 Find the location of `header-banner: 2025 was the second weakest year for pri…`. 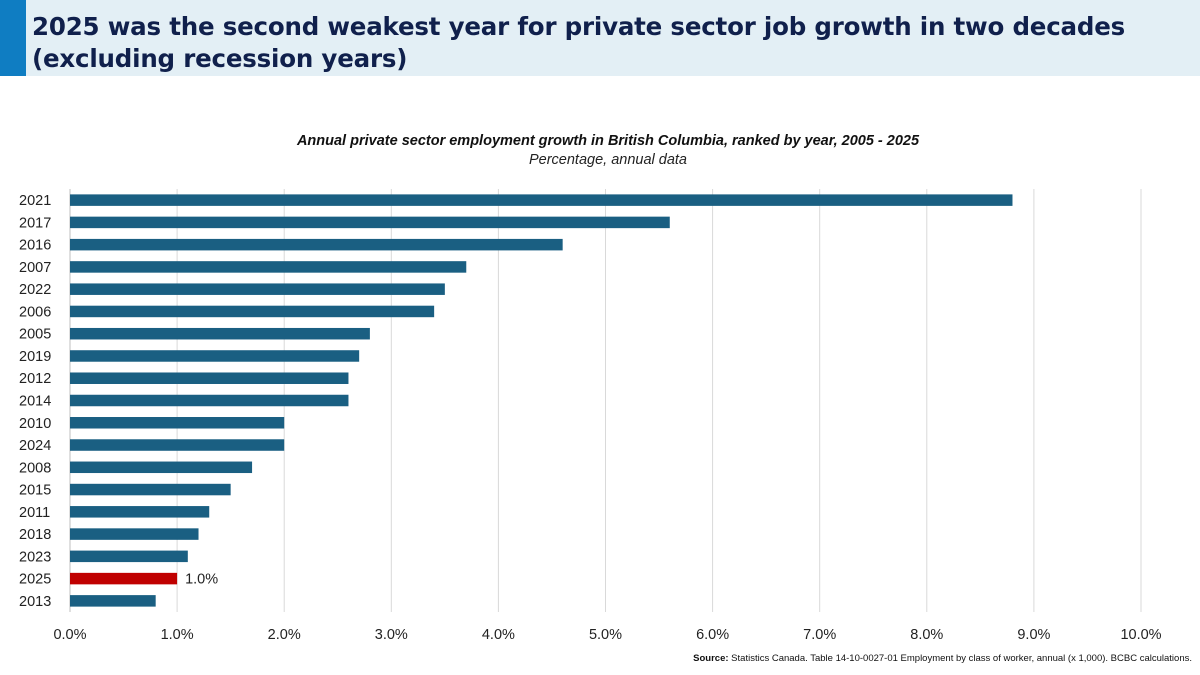

header-banner: 2025 was the second weakest year for pri… is located at coordinates (600, 38).